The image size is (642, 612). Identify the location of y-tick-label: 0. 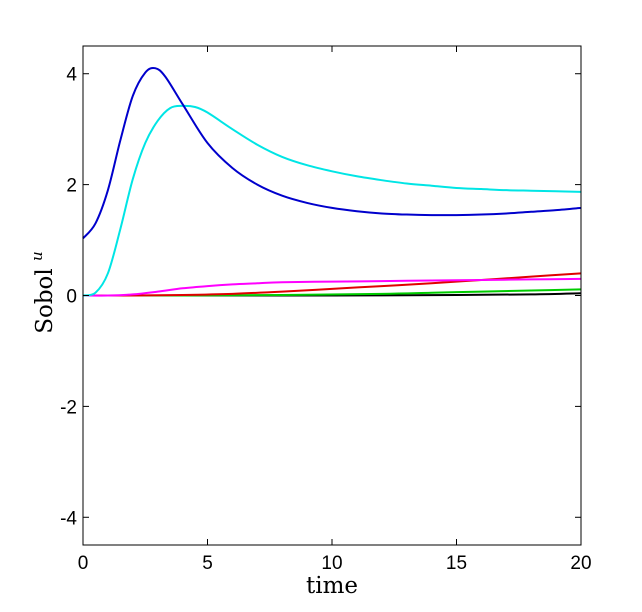
(71, 297).